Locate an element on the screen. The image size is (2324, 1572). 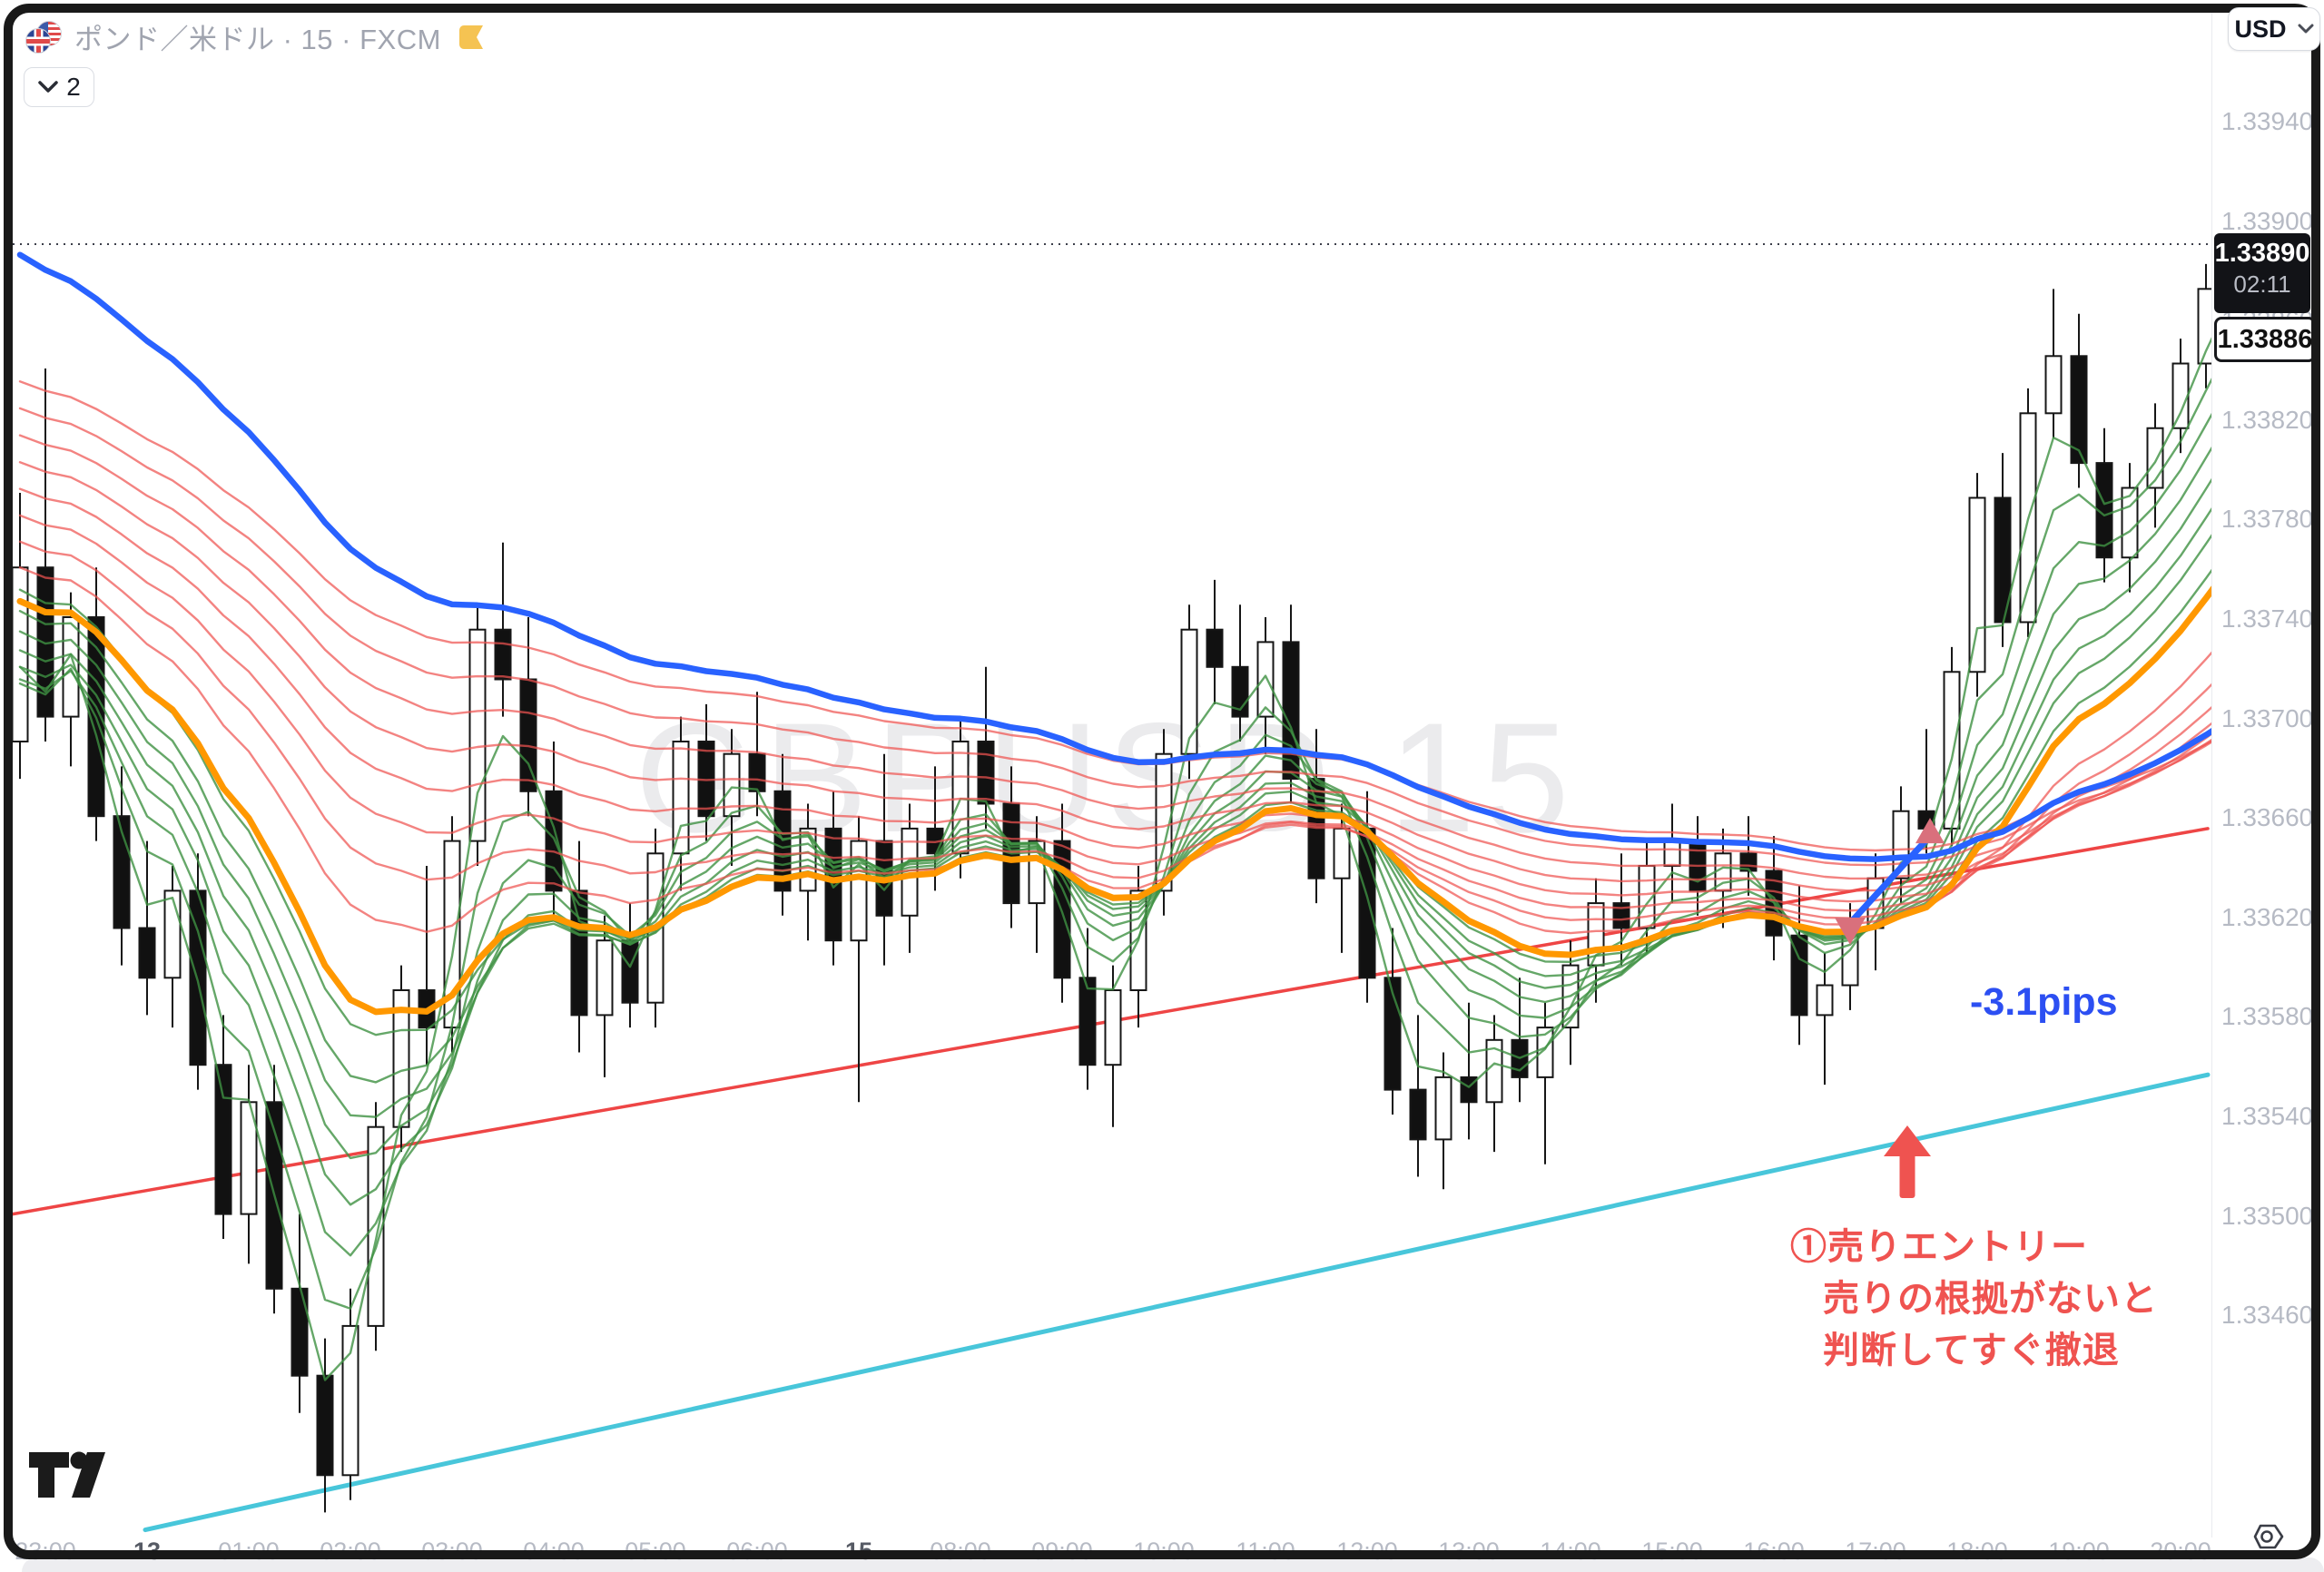
time-tick-label: 17:00 is located at coordinates (1875, 1551).